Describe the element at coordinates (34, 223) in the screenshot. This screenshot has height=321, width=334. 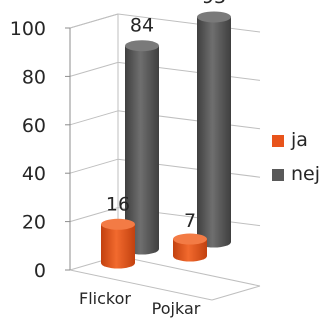
I see `y-tick-label: 20` at that location.